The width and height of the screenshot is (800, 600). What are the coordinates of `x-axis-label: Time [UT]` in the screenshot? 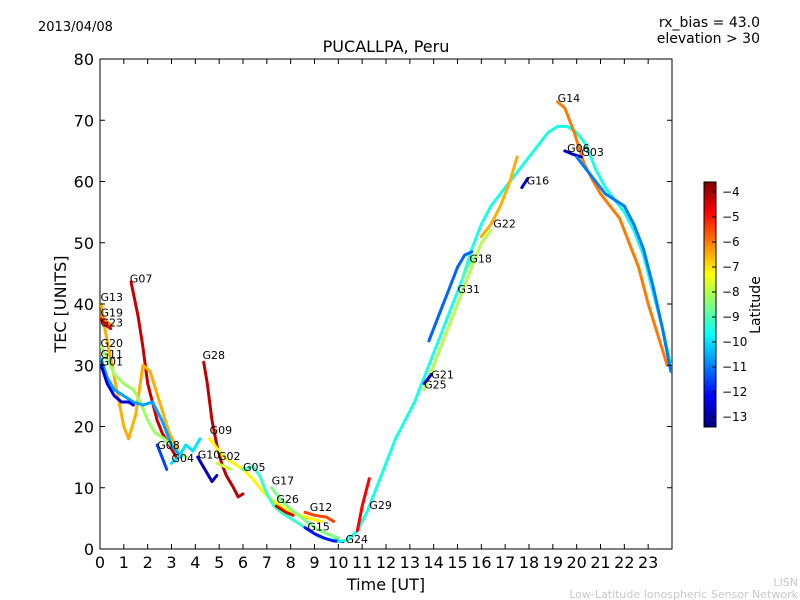 It's located at (385, 584).